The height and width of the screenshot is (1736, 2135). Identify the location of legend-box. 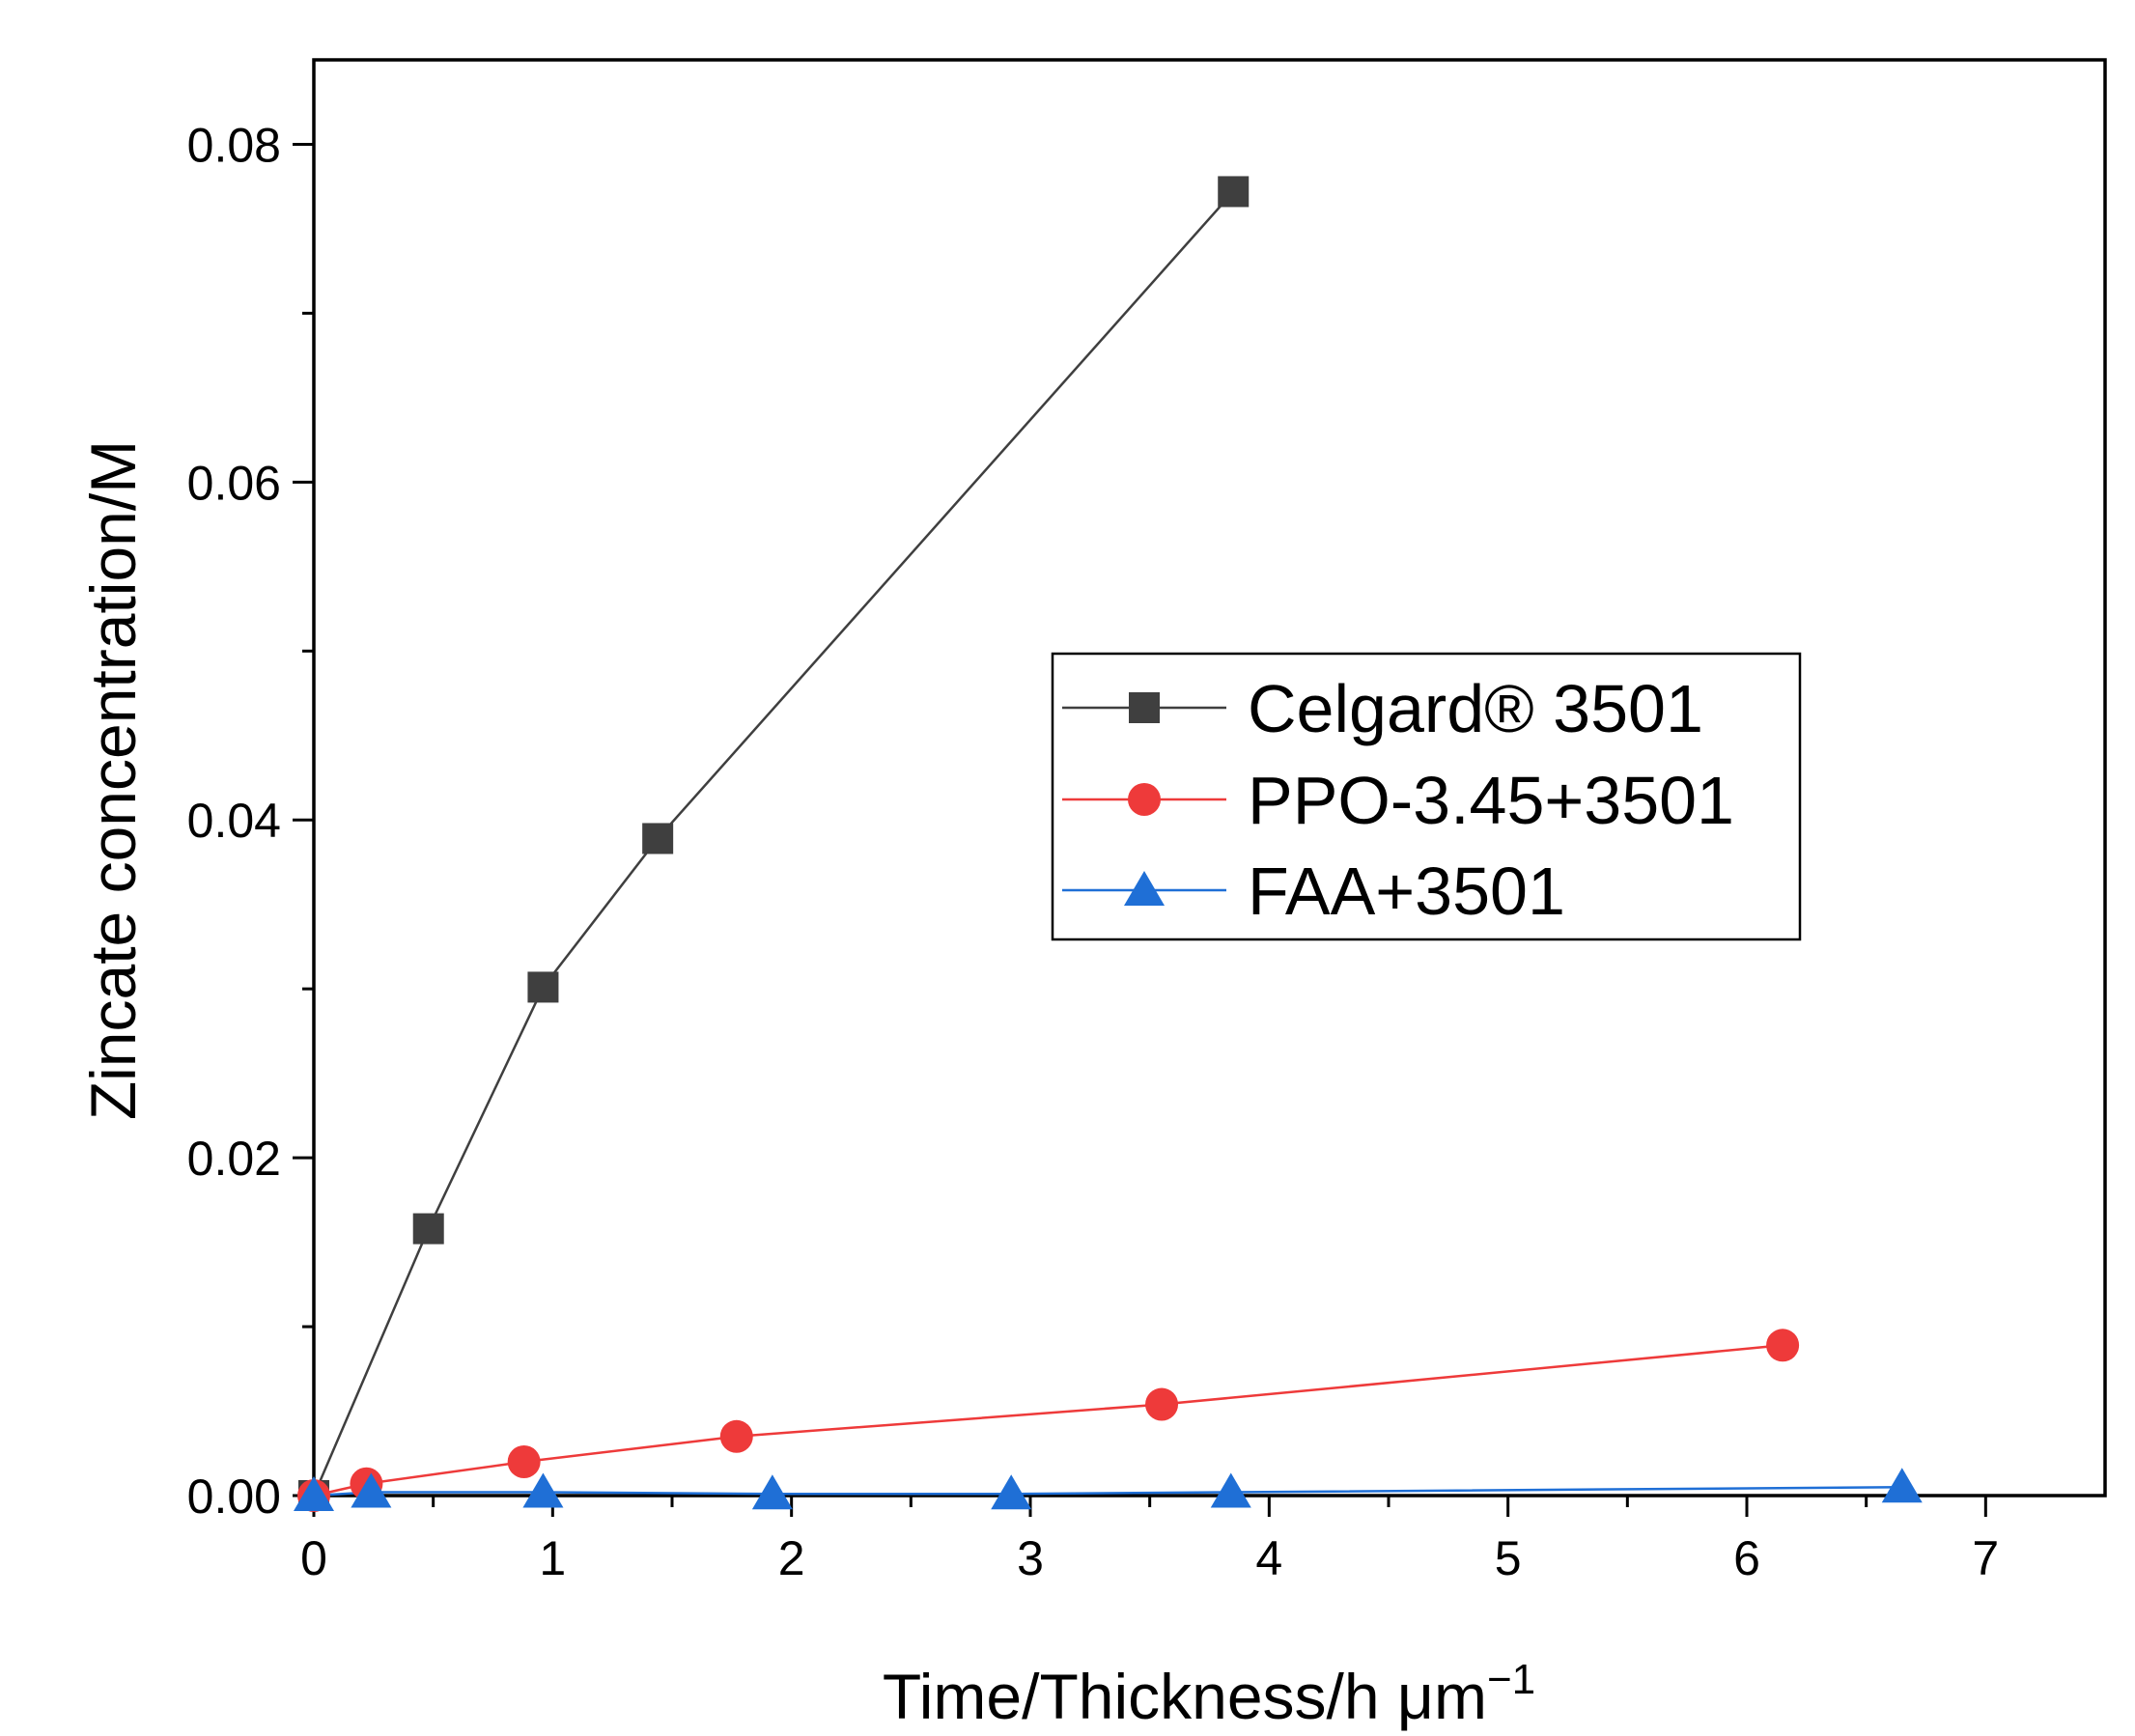
(1426, 797).